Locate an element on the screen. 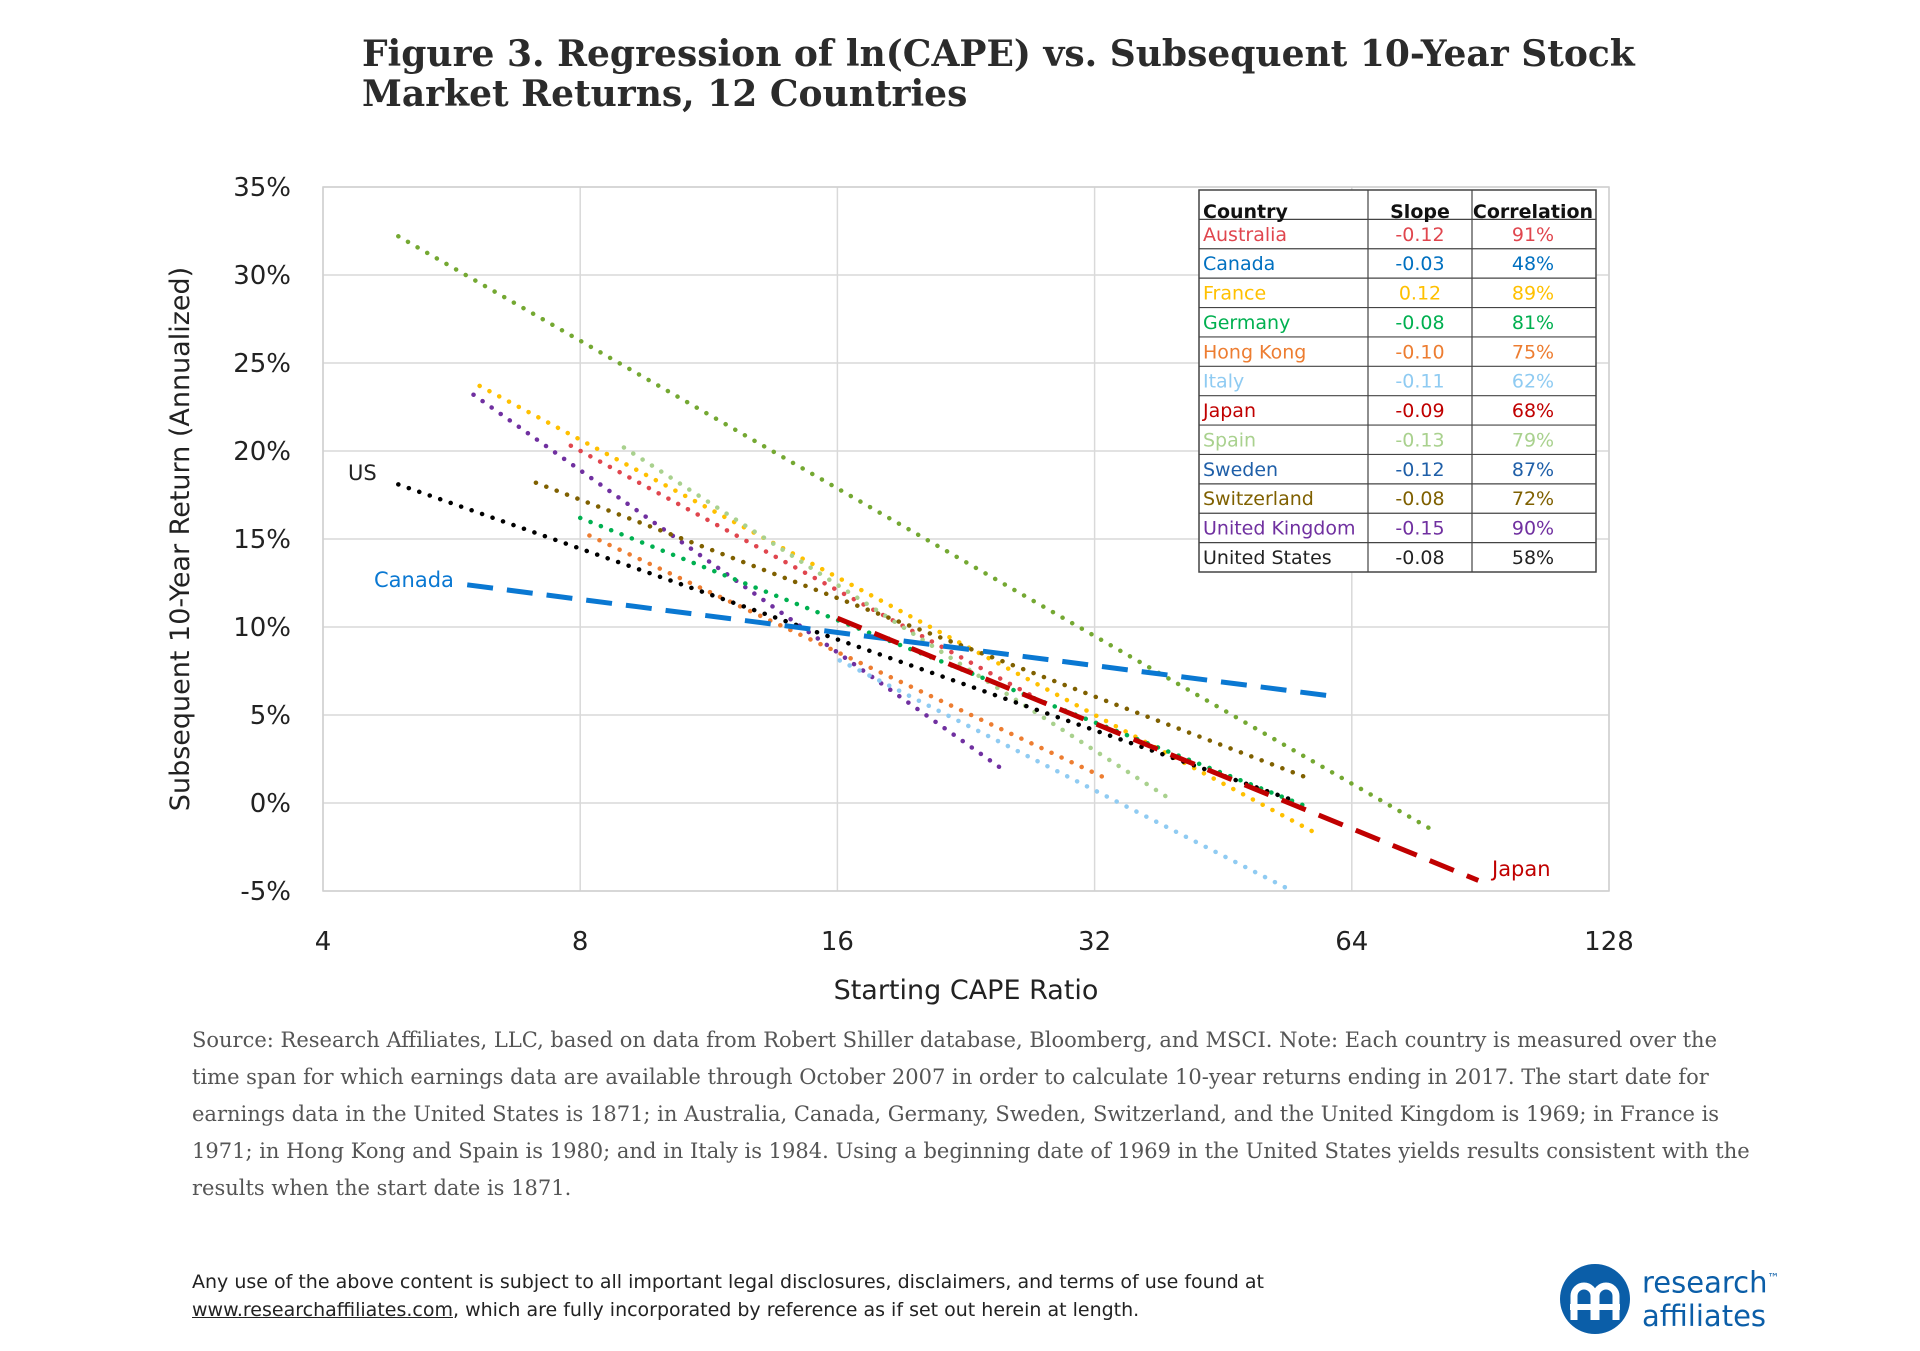 Image resolution: width=1920 pixels, height=1351 pixels. table-cell-country: Italy is located at coordinates (1223, 382).